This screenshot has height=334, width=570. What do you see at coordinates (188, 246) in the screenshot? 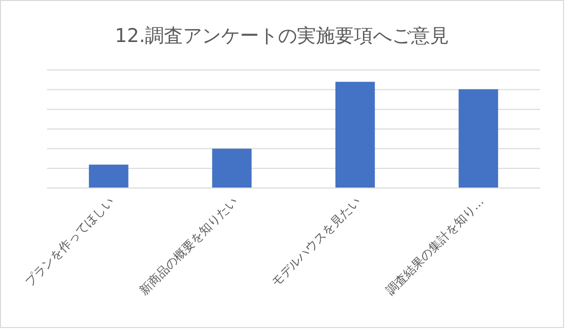
I see `x-tick-label: 新商品の概要を知りたい` at bounding box center [188, 246].